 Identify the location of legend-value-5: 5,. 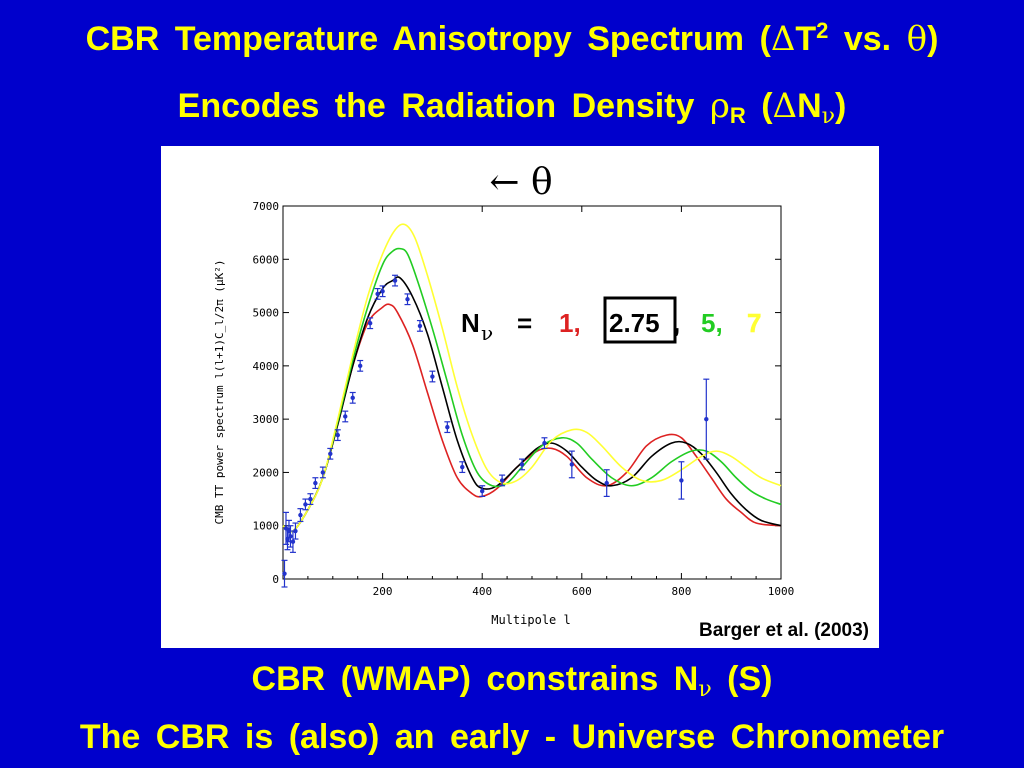
(712, 323).